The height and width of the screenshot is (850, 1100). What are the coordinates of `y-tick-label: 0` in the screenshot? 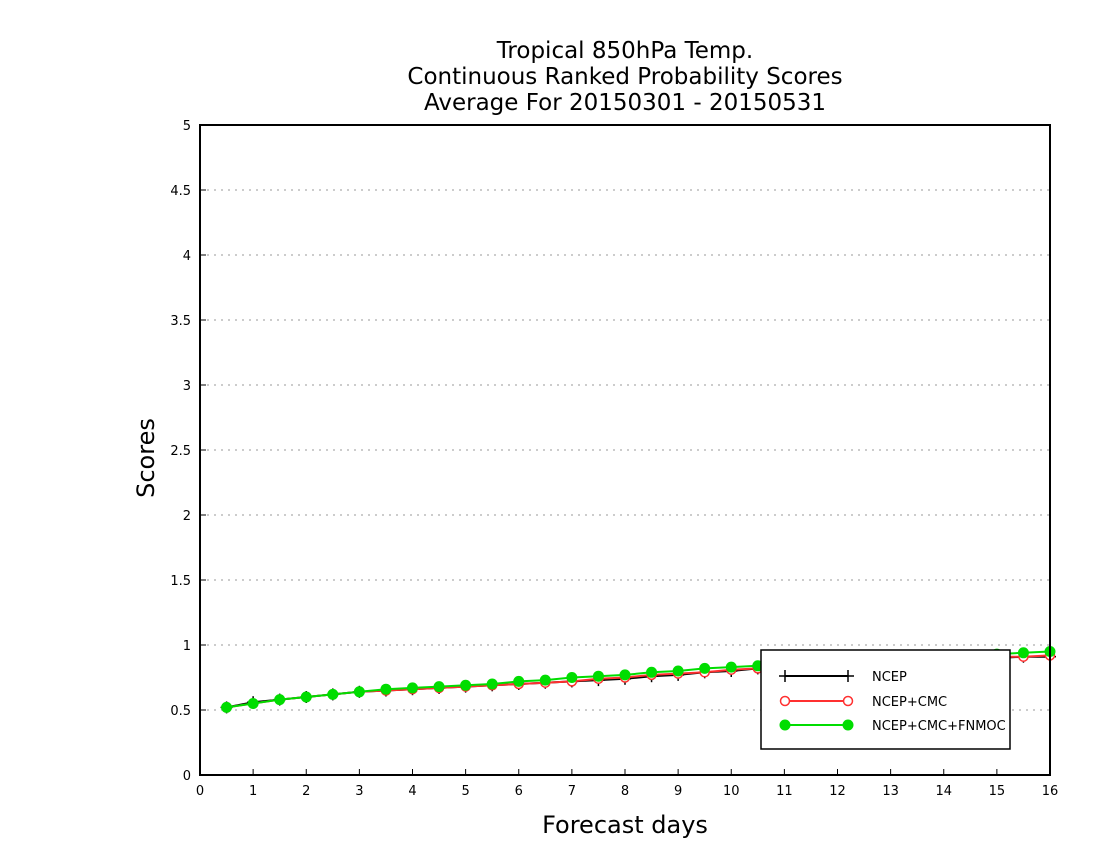 It's located at (187, 776).